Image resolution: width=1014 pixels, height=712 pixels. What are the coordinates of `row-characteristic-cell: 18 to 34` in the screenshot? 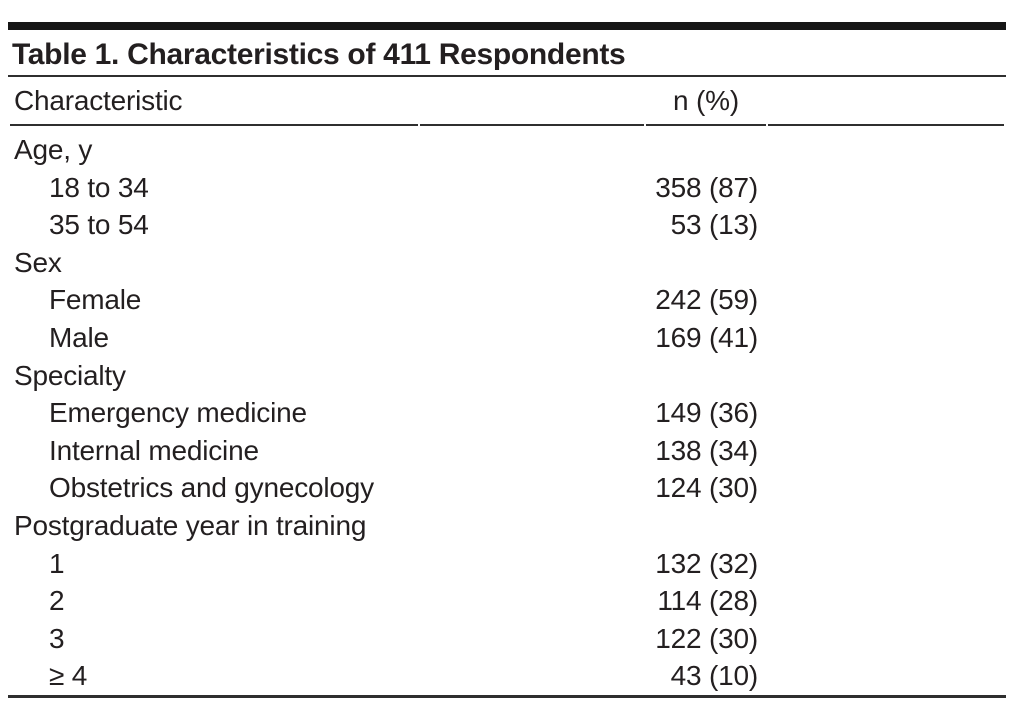 It's located at (214, 188).